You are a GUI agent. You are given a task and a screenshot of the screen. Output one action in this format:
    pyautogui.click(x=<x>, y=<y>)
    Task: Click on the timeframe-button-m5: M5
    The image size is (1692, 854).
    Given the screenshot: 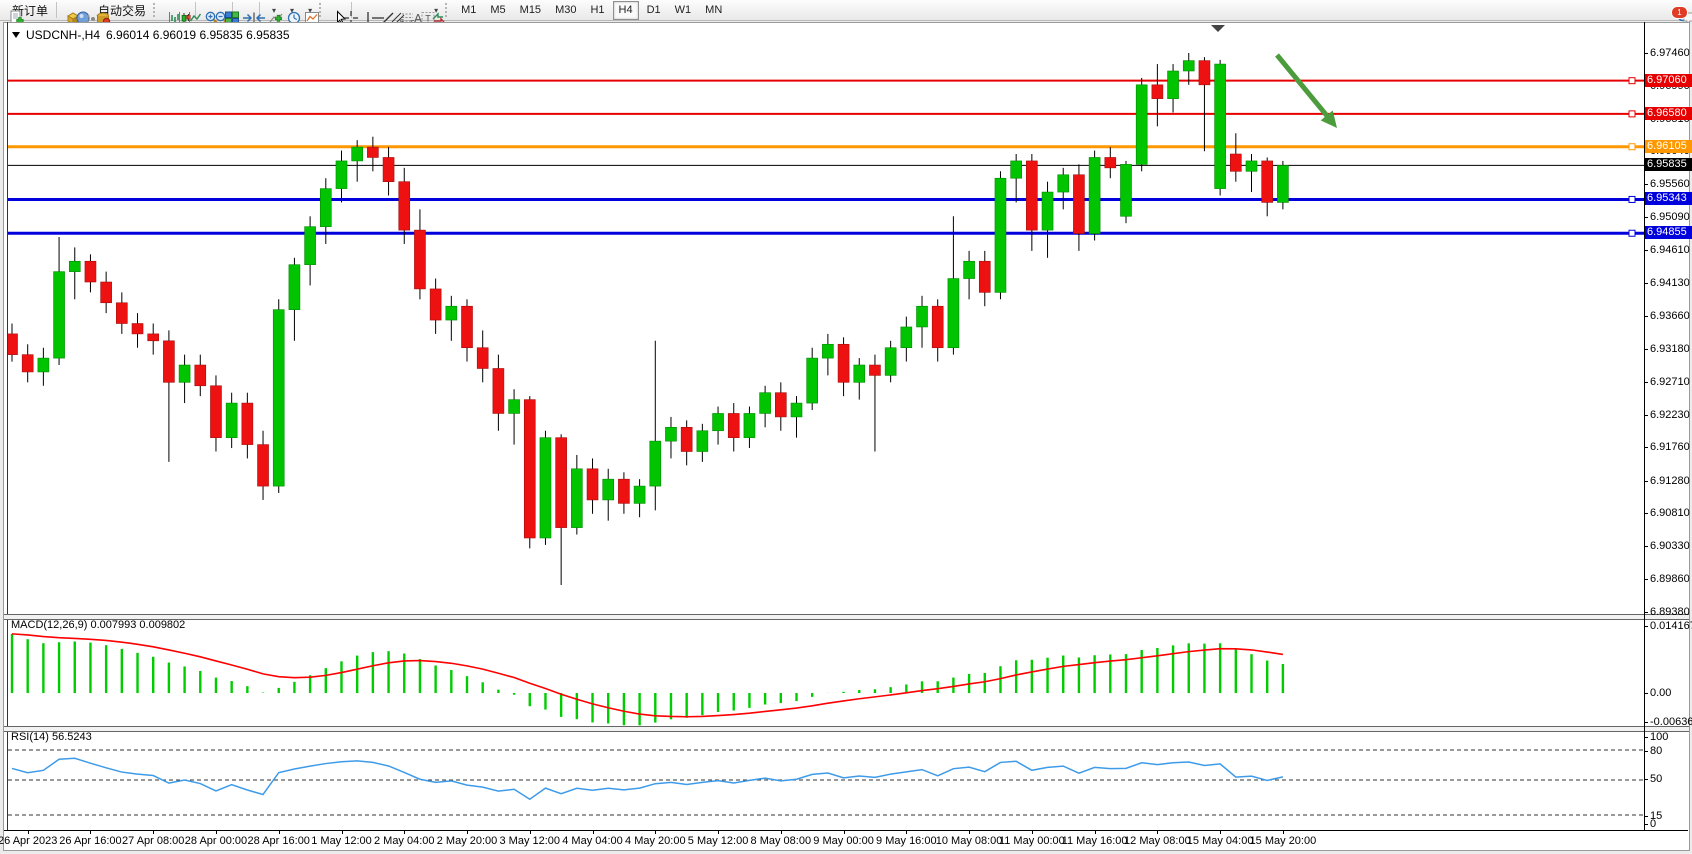 What is the action you would take?
    pyautogui.click(x=498, y=10)
    